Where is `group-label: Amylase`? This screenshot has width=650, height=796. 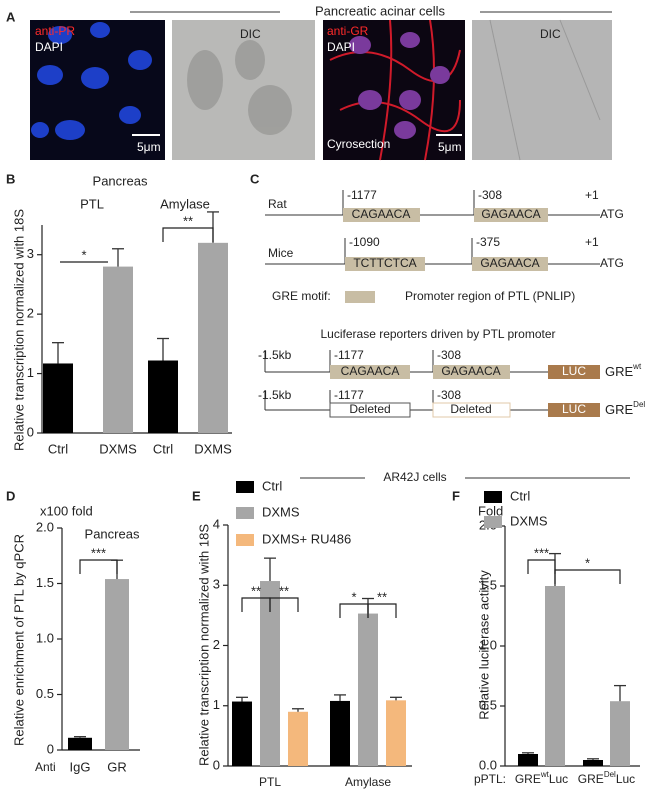
group-label: Amylase is located at coordinates (185, 203).